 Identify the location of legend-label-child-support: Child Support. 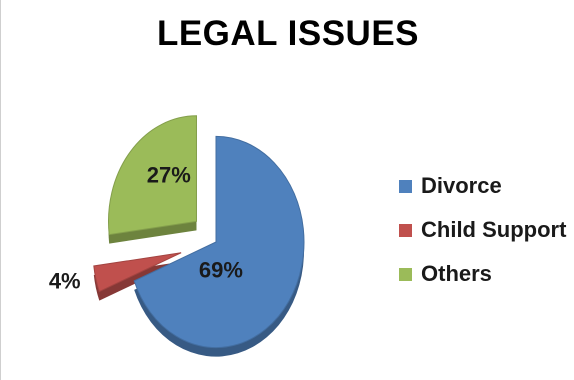
(494, 229).